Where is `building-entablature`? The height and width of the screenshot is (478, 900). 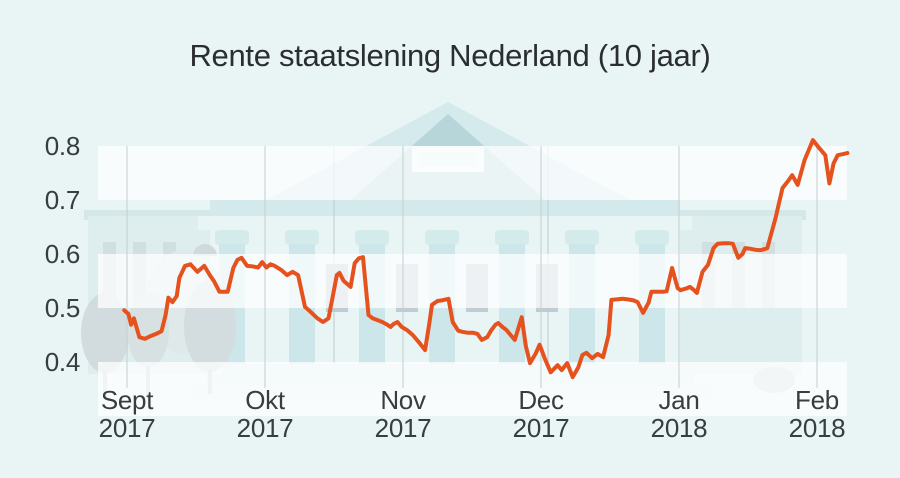
building-entablature is located at coordinates (445, 215).